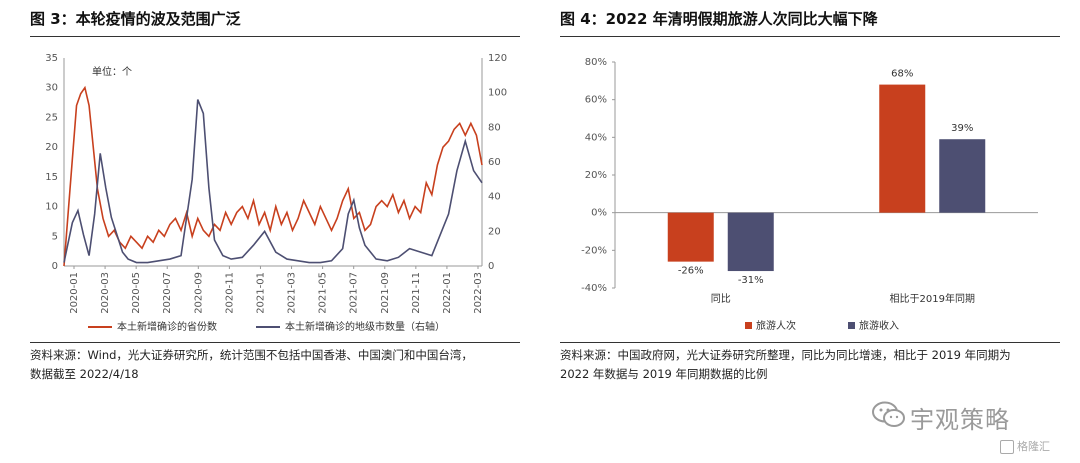  I want to click on unit-note: 单位：个, so click(112, 71).